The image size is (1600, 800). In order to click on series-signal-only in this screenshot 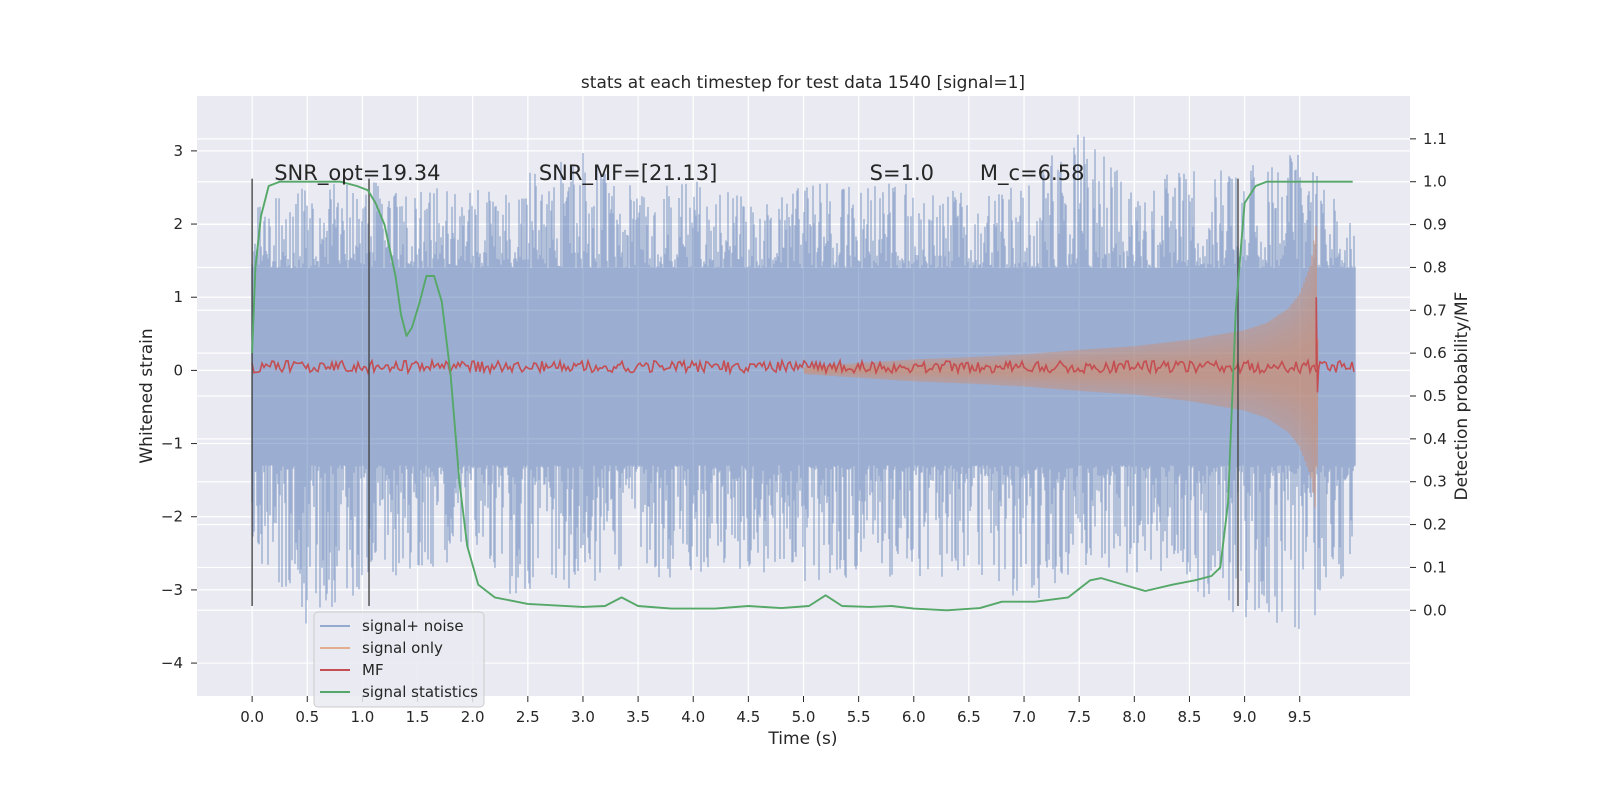, I will do `click(1061, 366)`.